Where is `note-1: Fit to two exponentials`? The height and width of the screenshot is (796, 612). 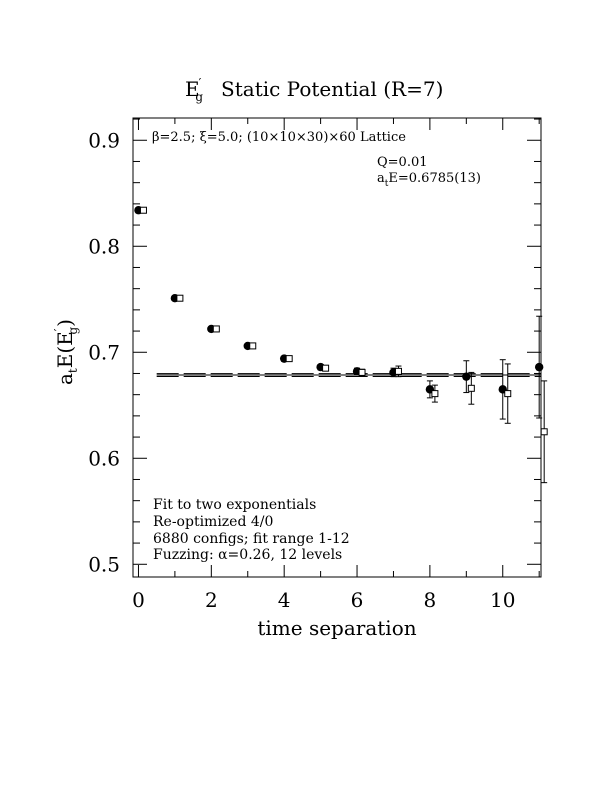
note-1: Fit to two exponentials is located at coordinates (234, 505).